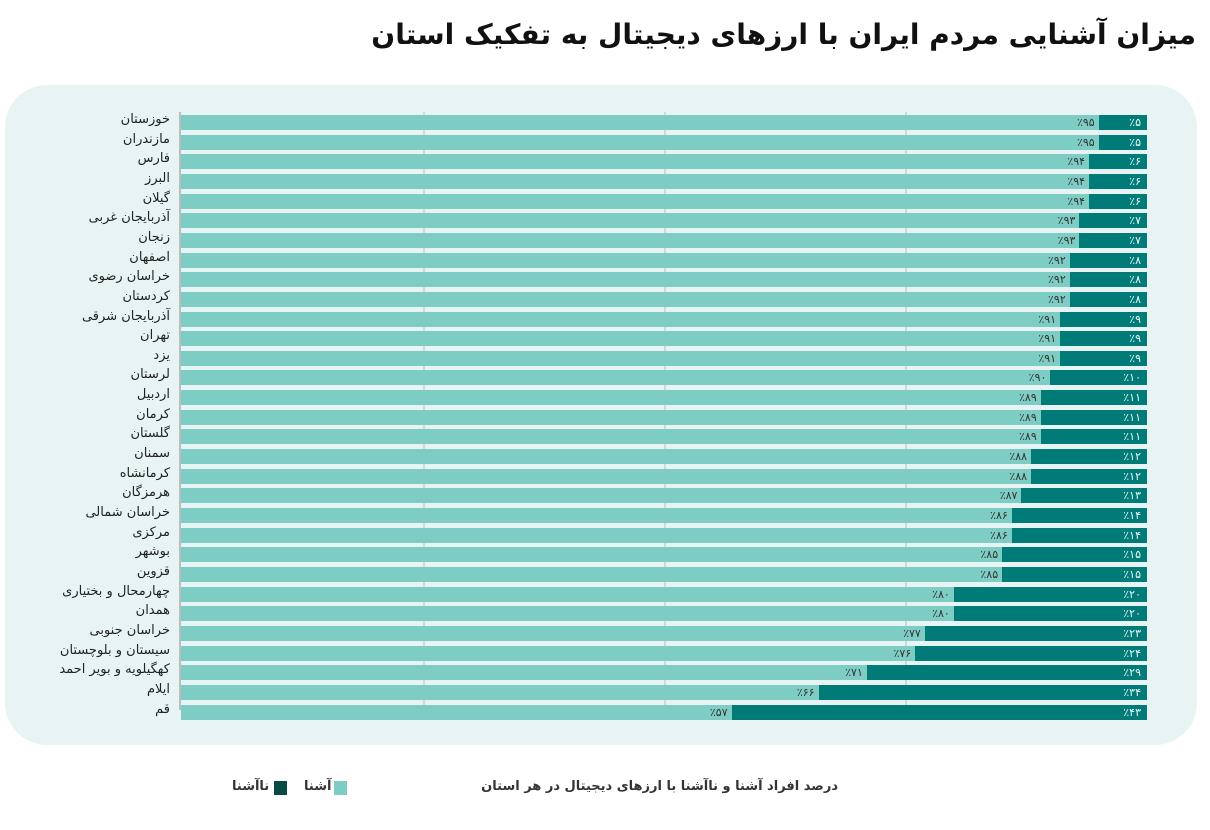 Image resolution: width=1210 pixels, height=830 pixels. I want to click on category-label: خوزستان, so click(145, 119).